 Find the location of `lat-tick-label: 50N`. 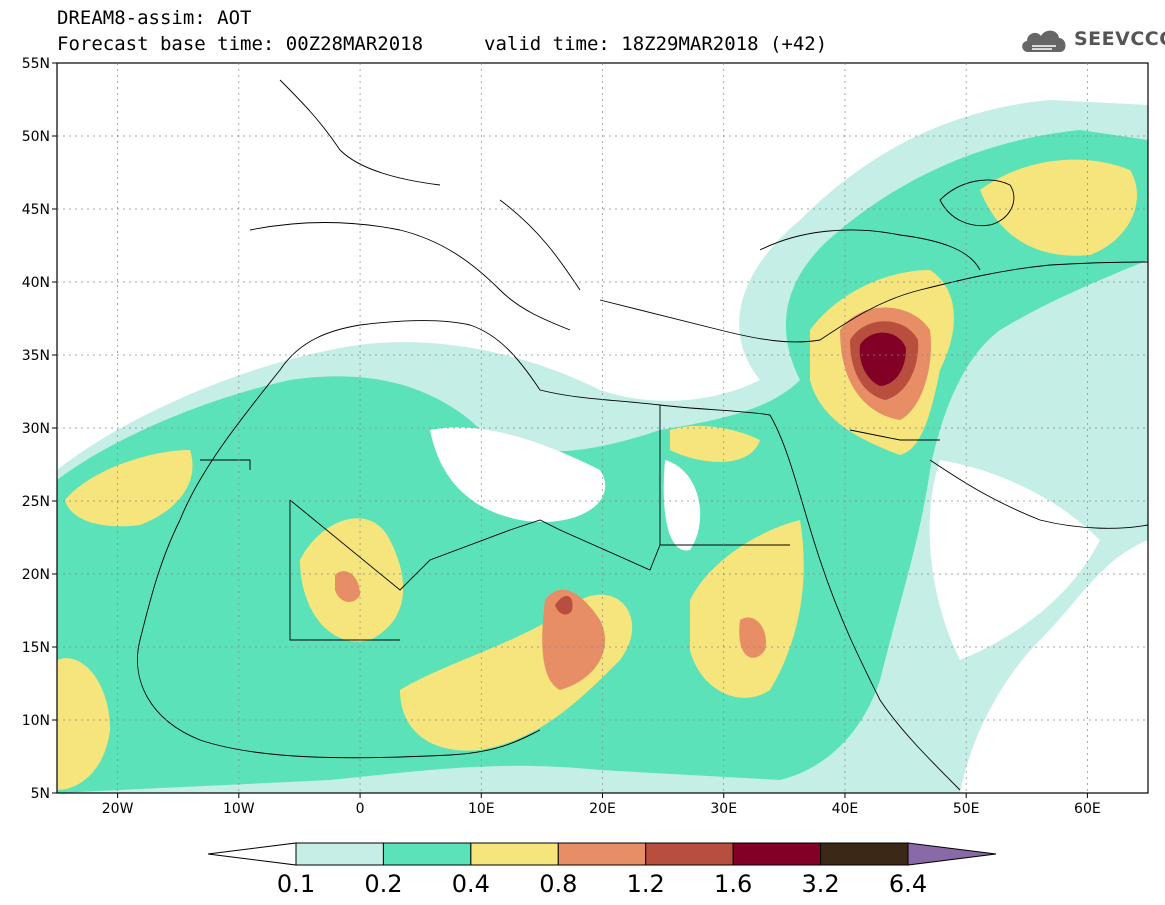

lat-tick-label: 50N is located at coordinates (36, 137).